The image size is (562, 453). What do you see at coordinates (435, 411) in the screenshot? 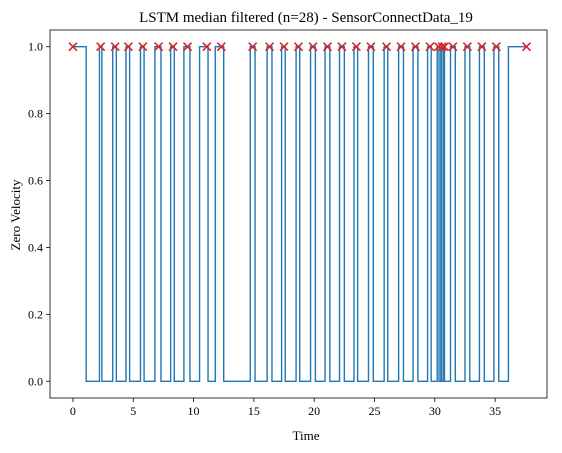
I see `x-tick-label: 30` at bounding box center [435, 411].